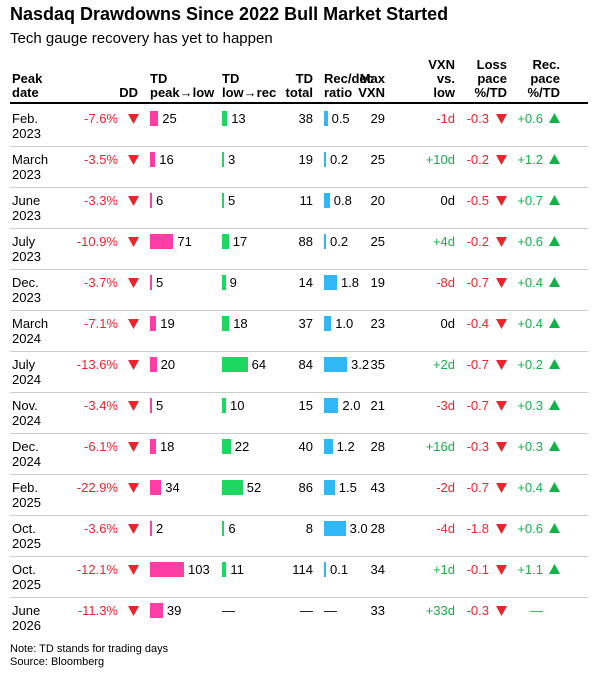  I want to click on cell: 20, so click(377, 200).